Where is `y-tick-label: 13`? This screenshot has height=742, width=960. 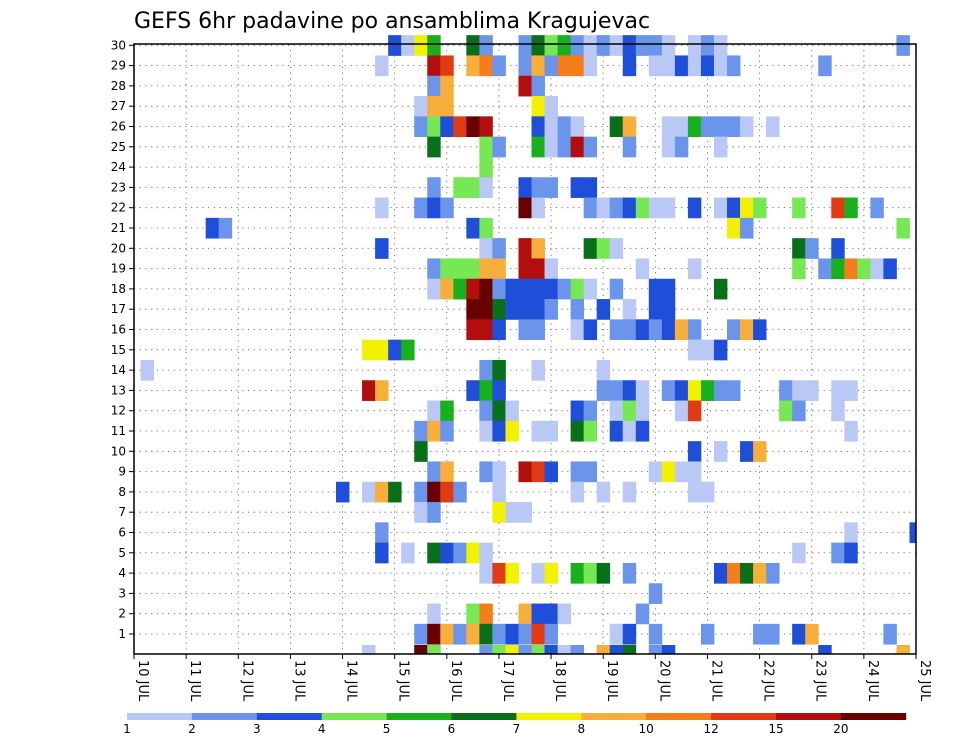 y-tick-label: 13 is located at coordinates (118, 390).